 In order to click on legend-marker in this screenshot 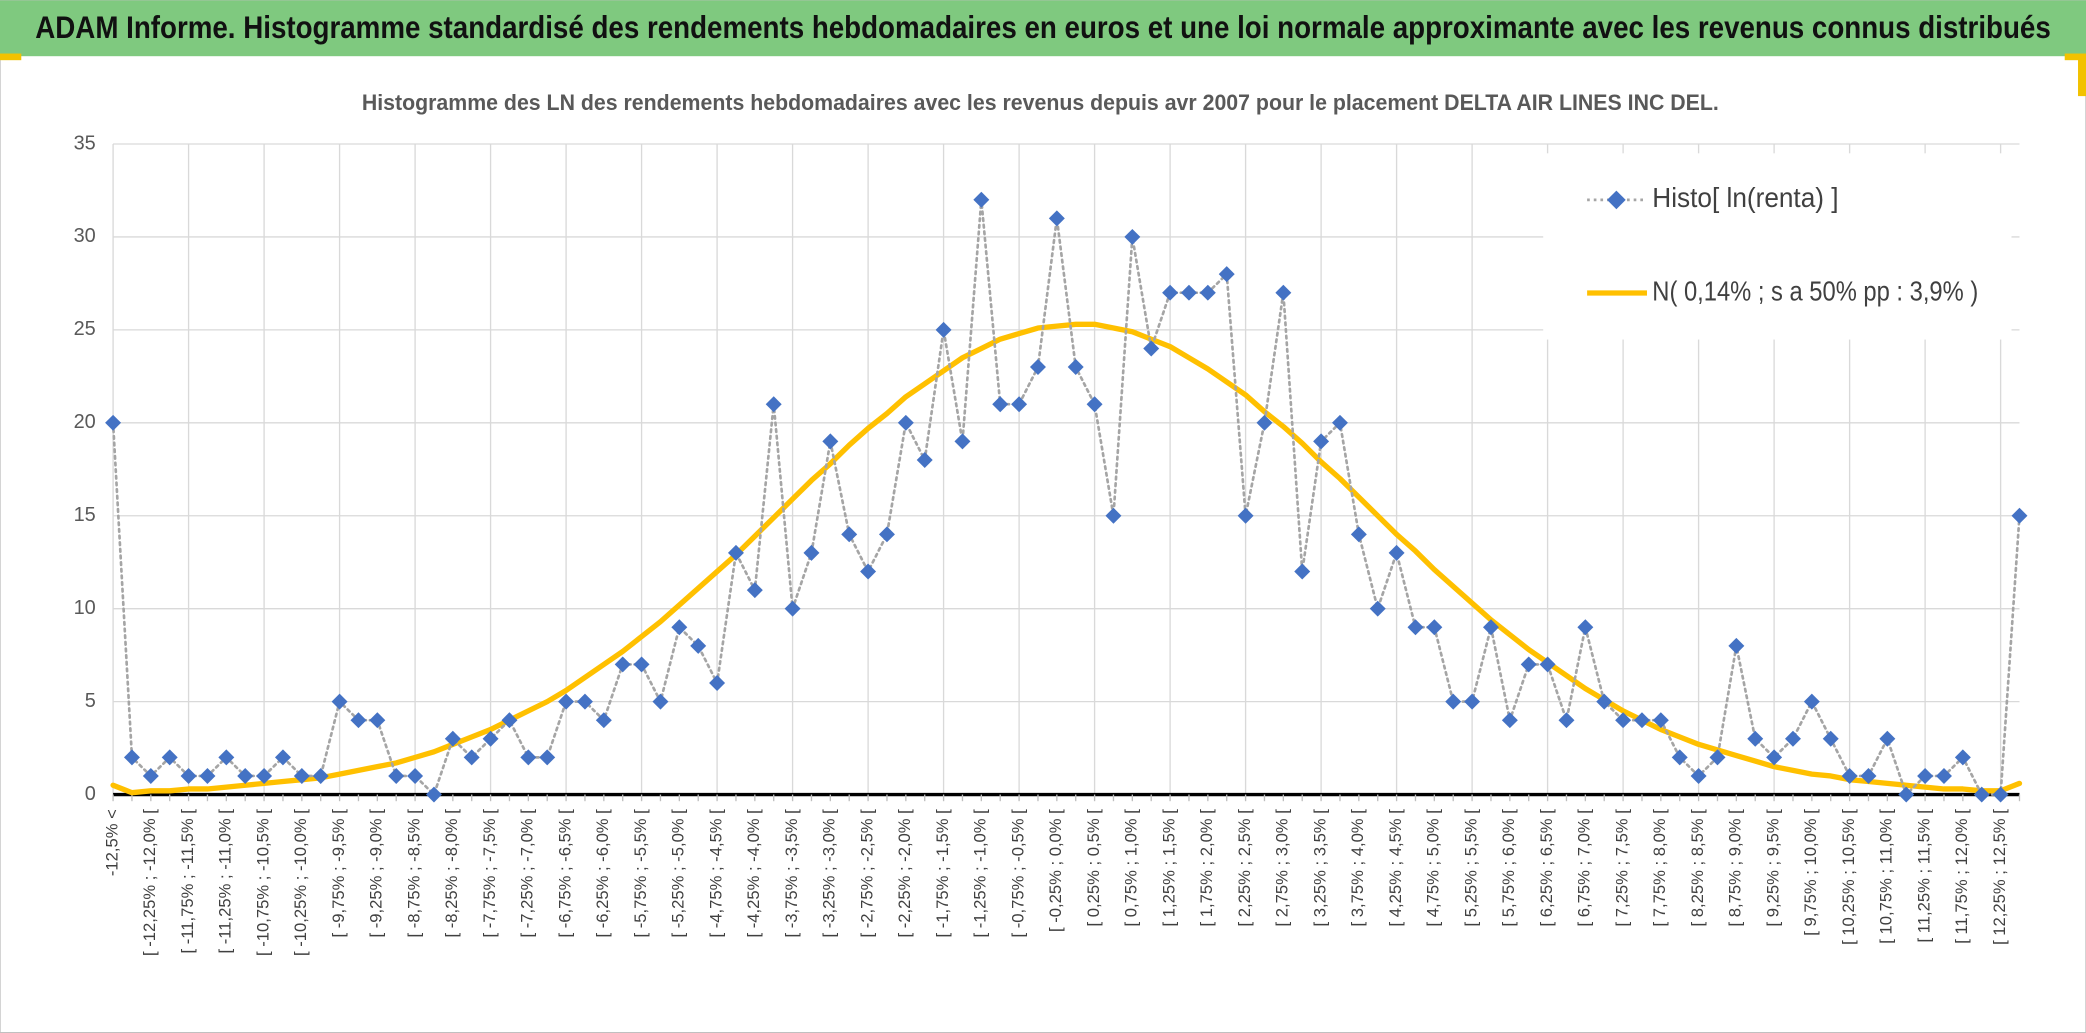, I will do `click(1616, 200)`.